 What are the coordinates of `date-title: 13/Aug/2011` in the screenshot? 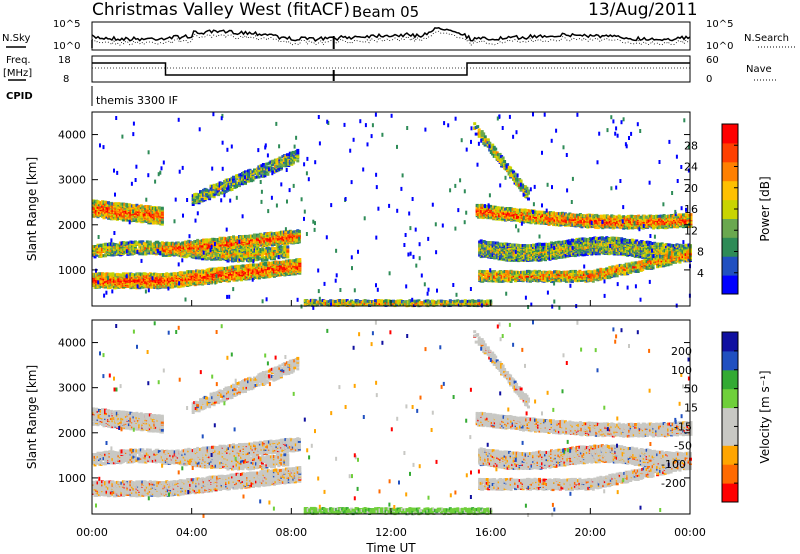 It's located at (643, 10).